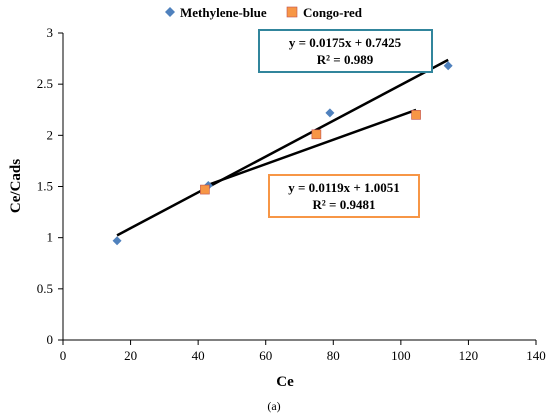  I want to click on trendline-congo-red, so click(310, 148).